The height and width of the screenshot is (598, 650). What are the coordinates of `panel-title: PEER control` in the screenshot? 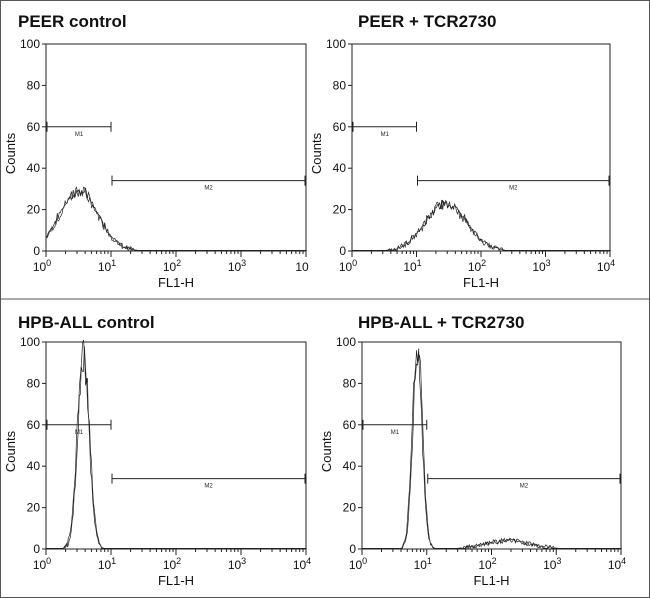 It's located at (72, 21).